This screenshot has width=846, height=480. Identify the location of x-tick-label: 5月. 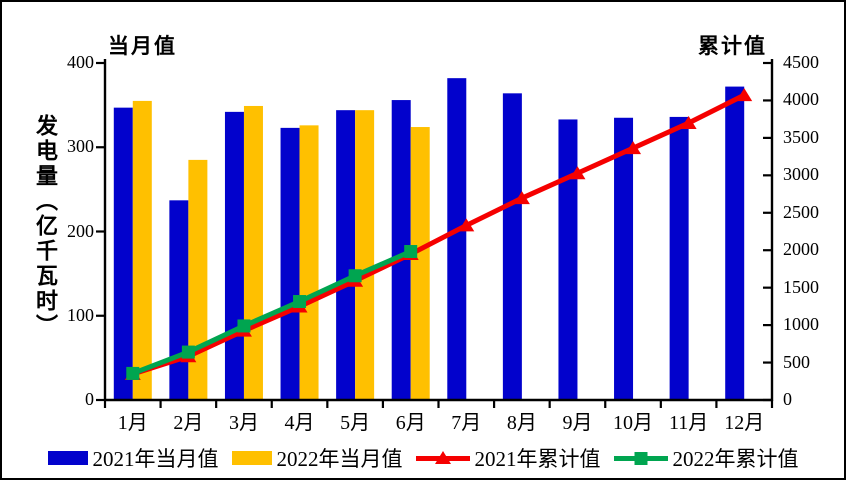
(355, 423).